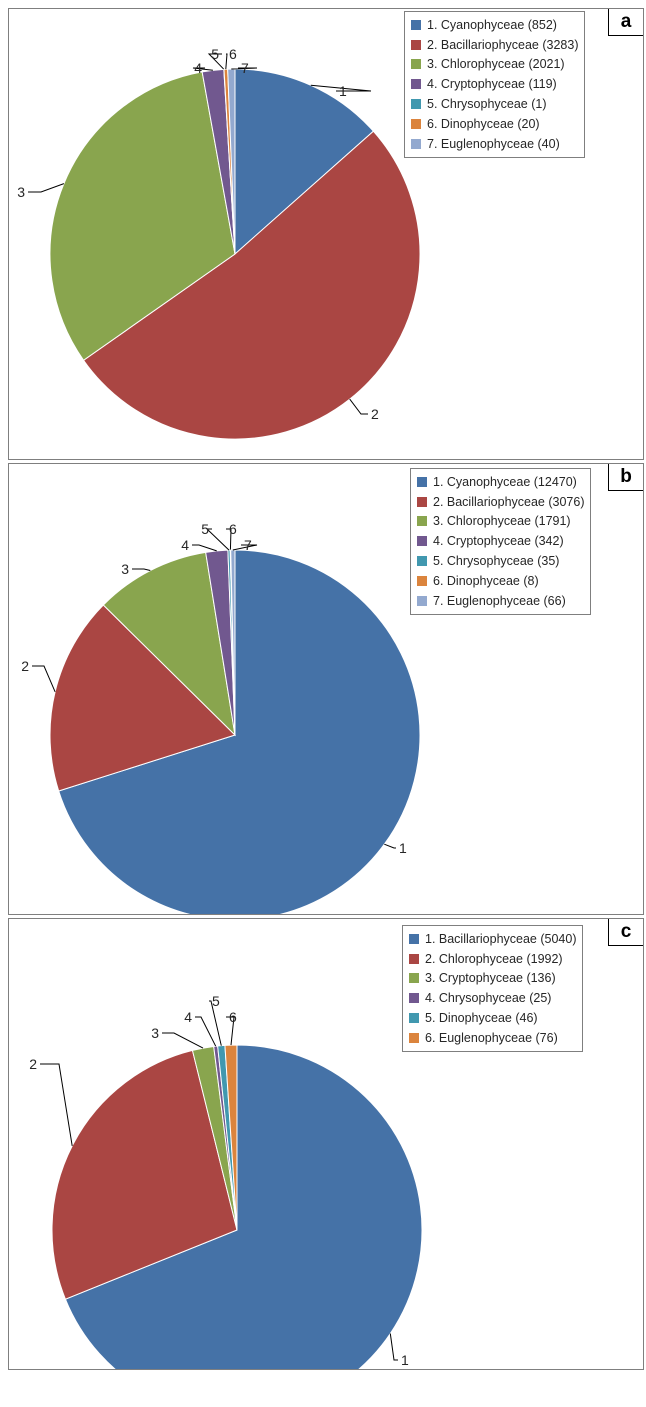 This screenshot has width=646, height=1407. What do you see at coordinates (496, 561) in the screenshot?
I see `legend-label: 5. Chrysophyceae (35)` at bounding box center [496, 561].